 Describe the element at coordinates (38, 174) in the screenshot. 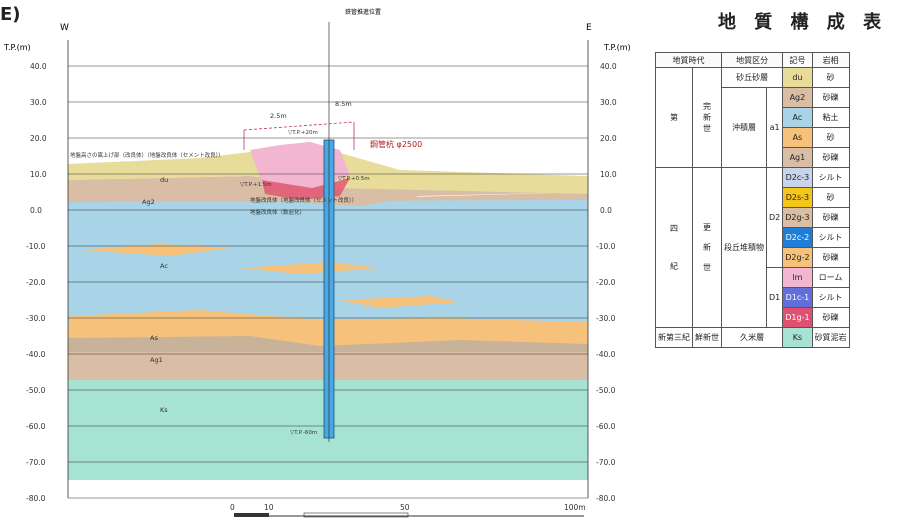

I see `elev-left: 10.0` at that location.